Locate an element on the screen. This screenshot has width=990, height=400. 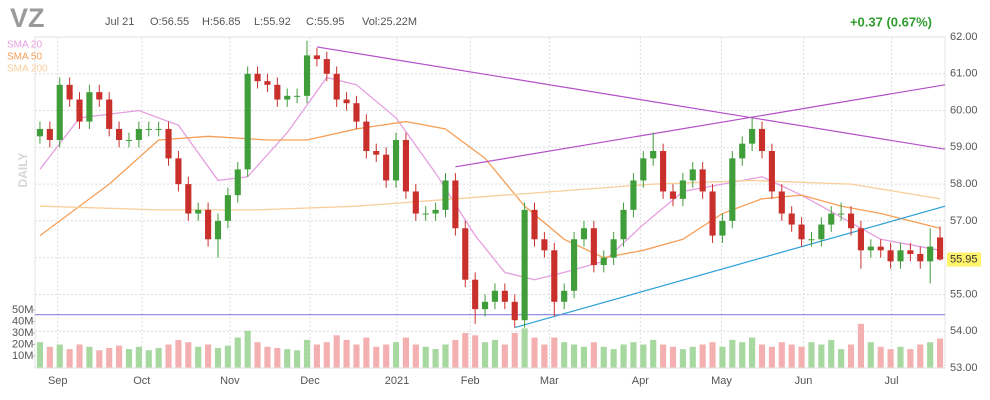
y-tick-label: 59.00 is located at coordinates (964, 147).